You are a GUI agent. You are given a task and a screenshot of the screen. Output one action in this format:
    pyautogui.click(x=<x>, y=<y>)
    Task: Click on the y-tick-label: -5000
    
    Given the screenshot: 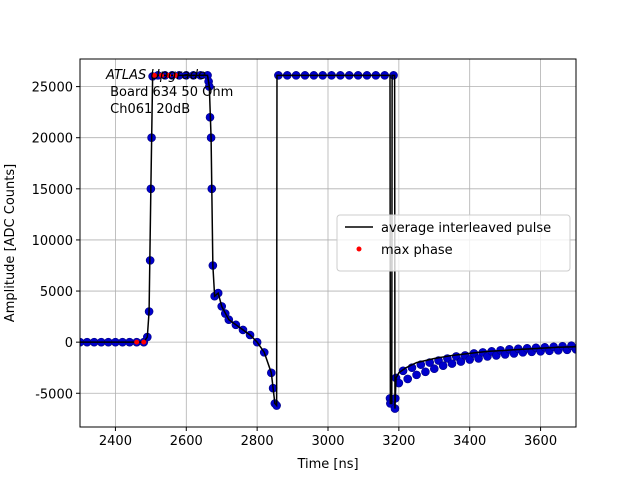 What is the action you would take?
    pyautogui.click(x=54, y=394)
    